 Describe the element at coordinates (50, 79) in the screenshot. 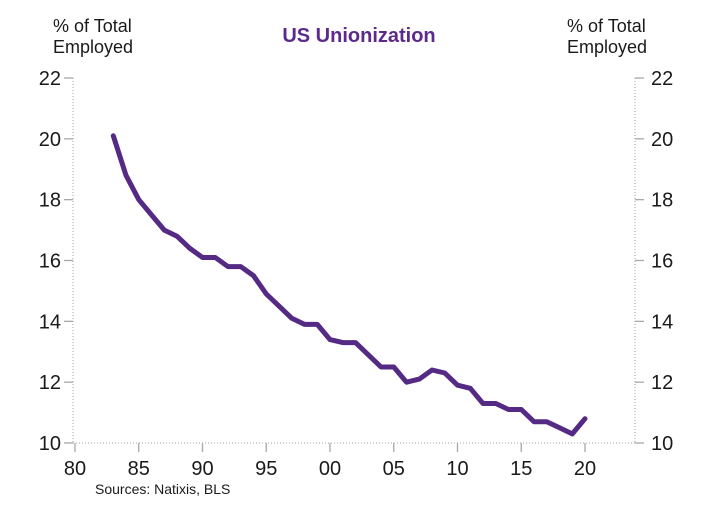

I see `y-axis-tick-label-left: 22` at that location.